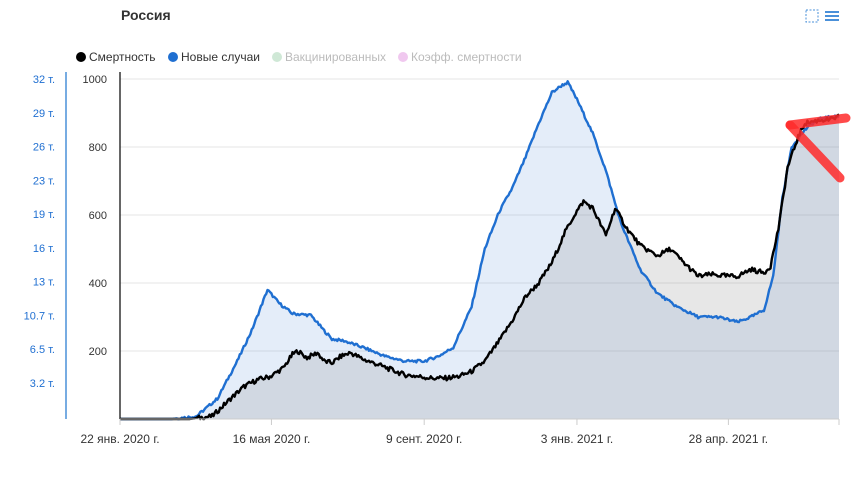 This screenshot has width=852, height=485. What do you see at coordinates (119, 439) in the screenshot?
I see `x-tick-label: 22 янв. 2020 г.` at bounding box center [119, 439].